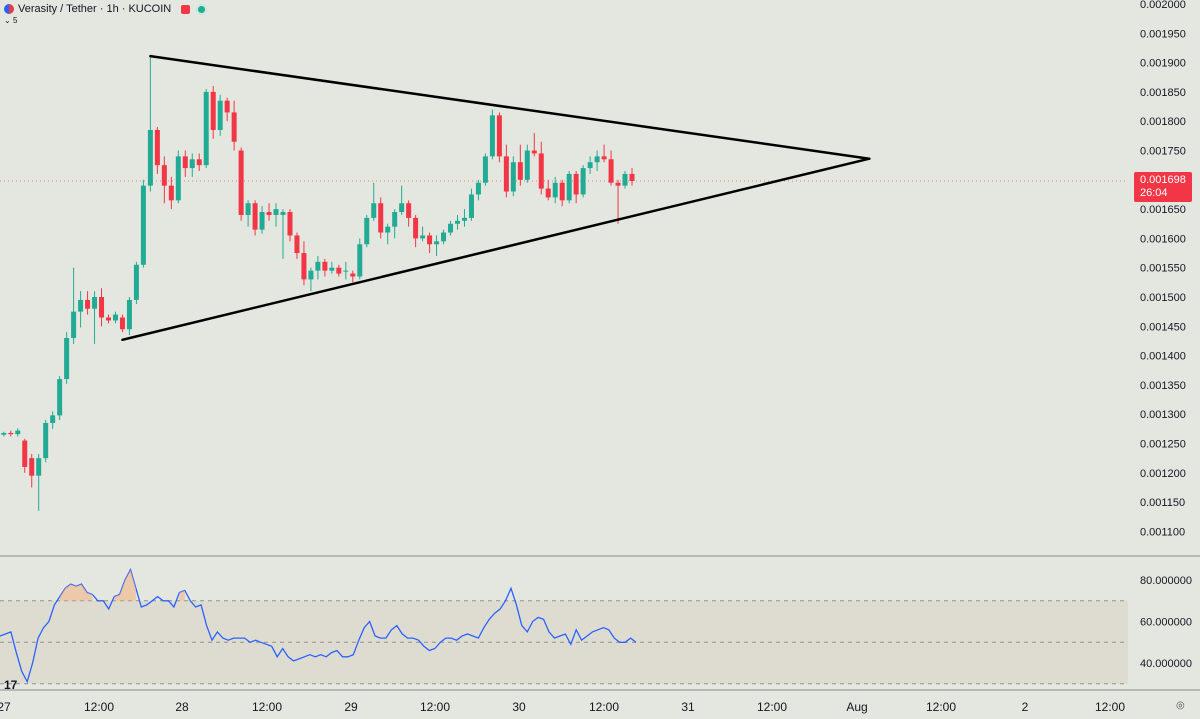 The image size is (1200, 719). Describe the element at coordinates (1180, 705) in the screenshot. I see `settings-icon: ◎` at that location.